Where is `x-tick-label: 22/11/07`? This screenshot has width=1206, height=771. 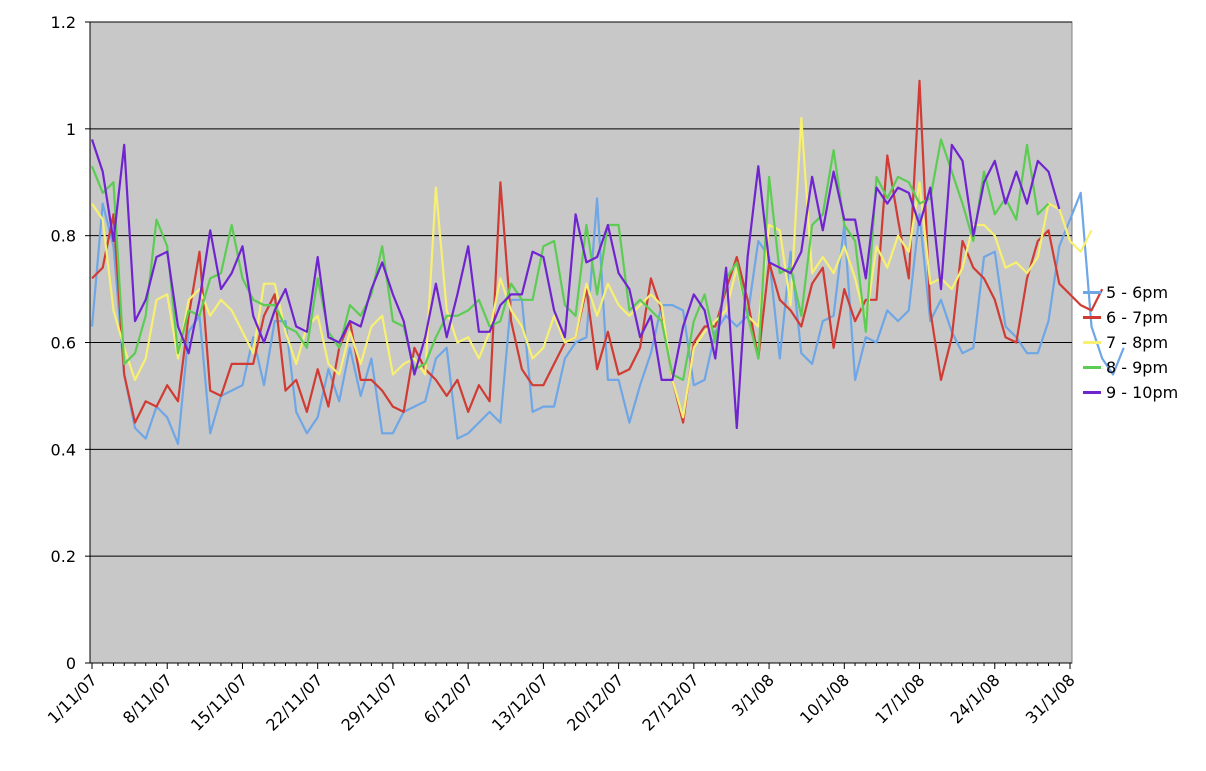 x-tick-label: 22/11/07 is located at coordinates (294, 702).